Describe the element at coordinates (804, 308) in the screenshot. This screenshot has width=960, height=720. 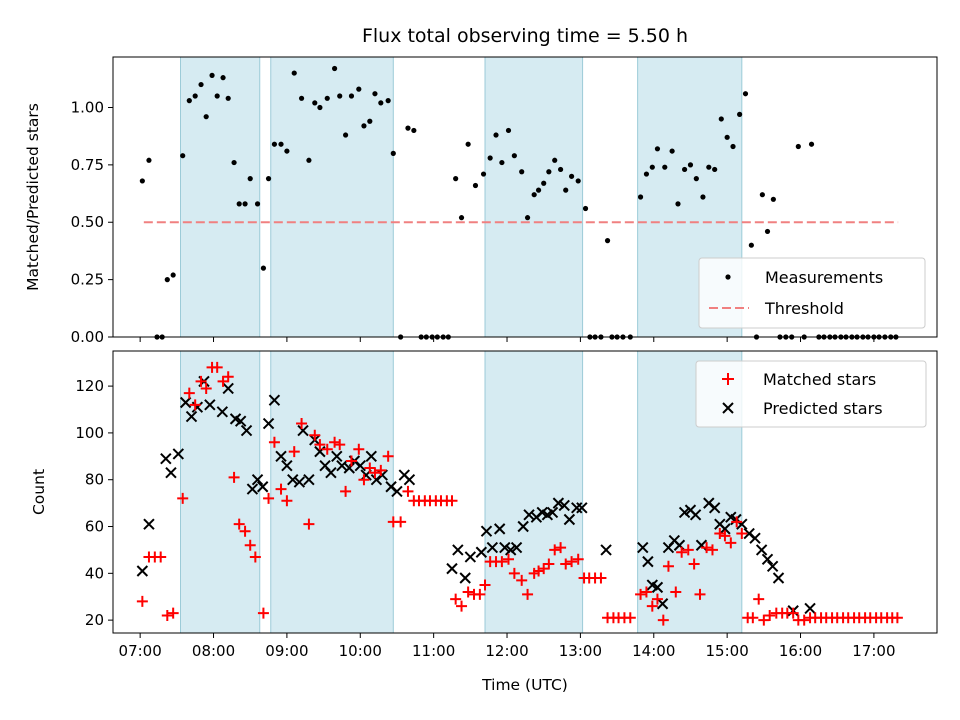
I see `legend-label-threshold: Threshold` at that location.